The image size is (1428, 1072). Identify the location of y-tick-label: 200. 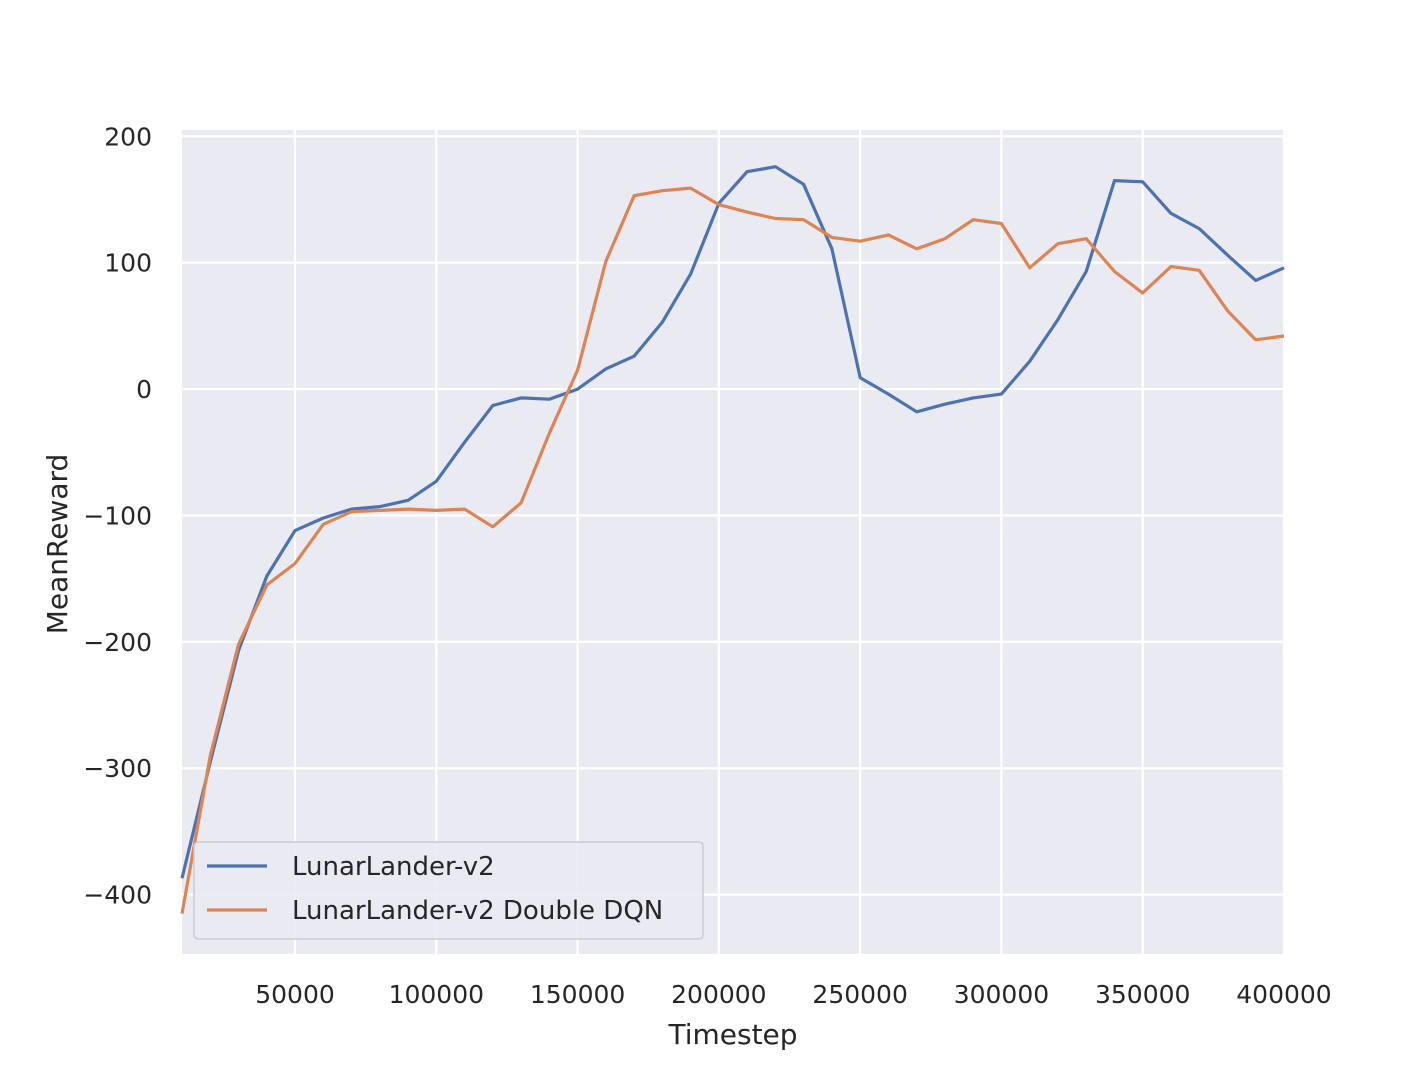
(128, 136).